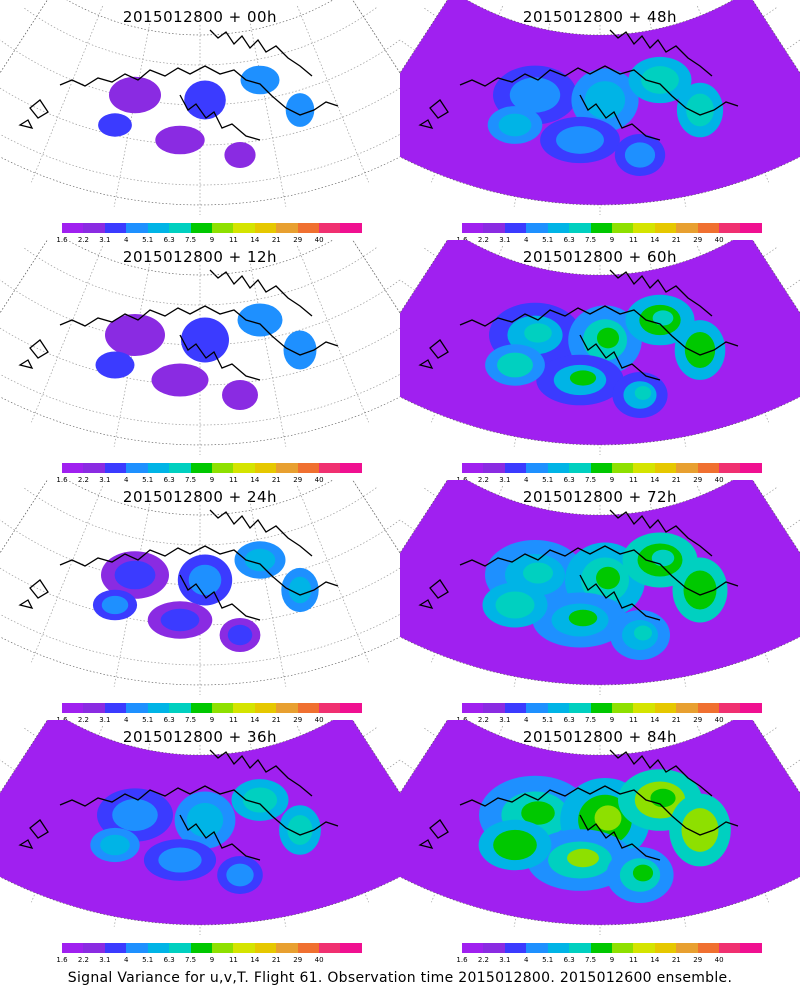 The height and width of the screenshot is (1000, 800). What do you see at coordinates (200, 497) in the screenshot?
I see `panel-title: 2015012800 + 24h` at bounding box center [200, 497].